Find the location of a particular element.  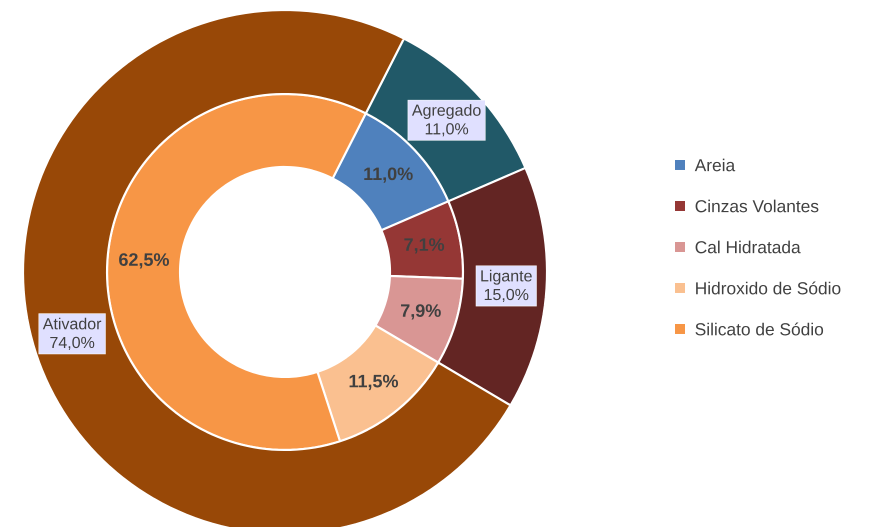

slice-label: Agregado is located at coordinates (446, 112).